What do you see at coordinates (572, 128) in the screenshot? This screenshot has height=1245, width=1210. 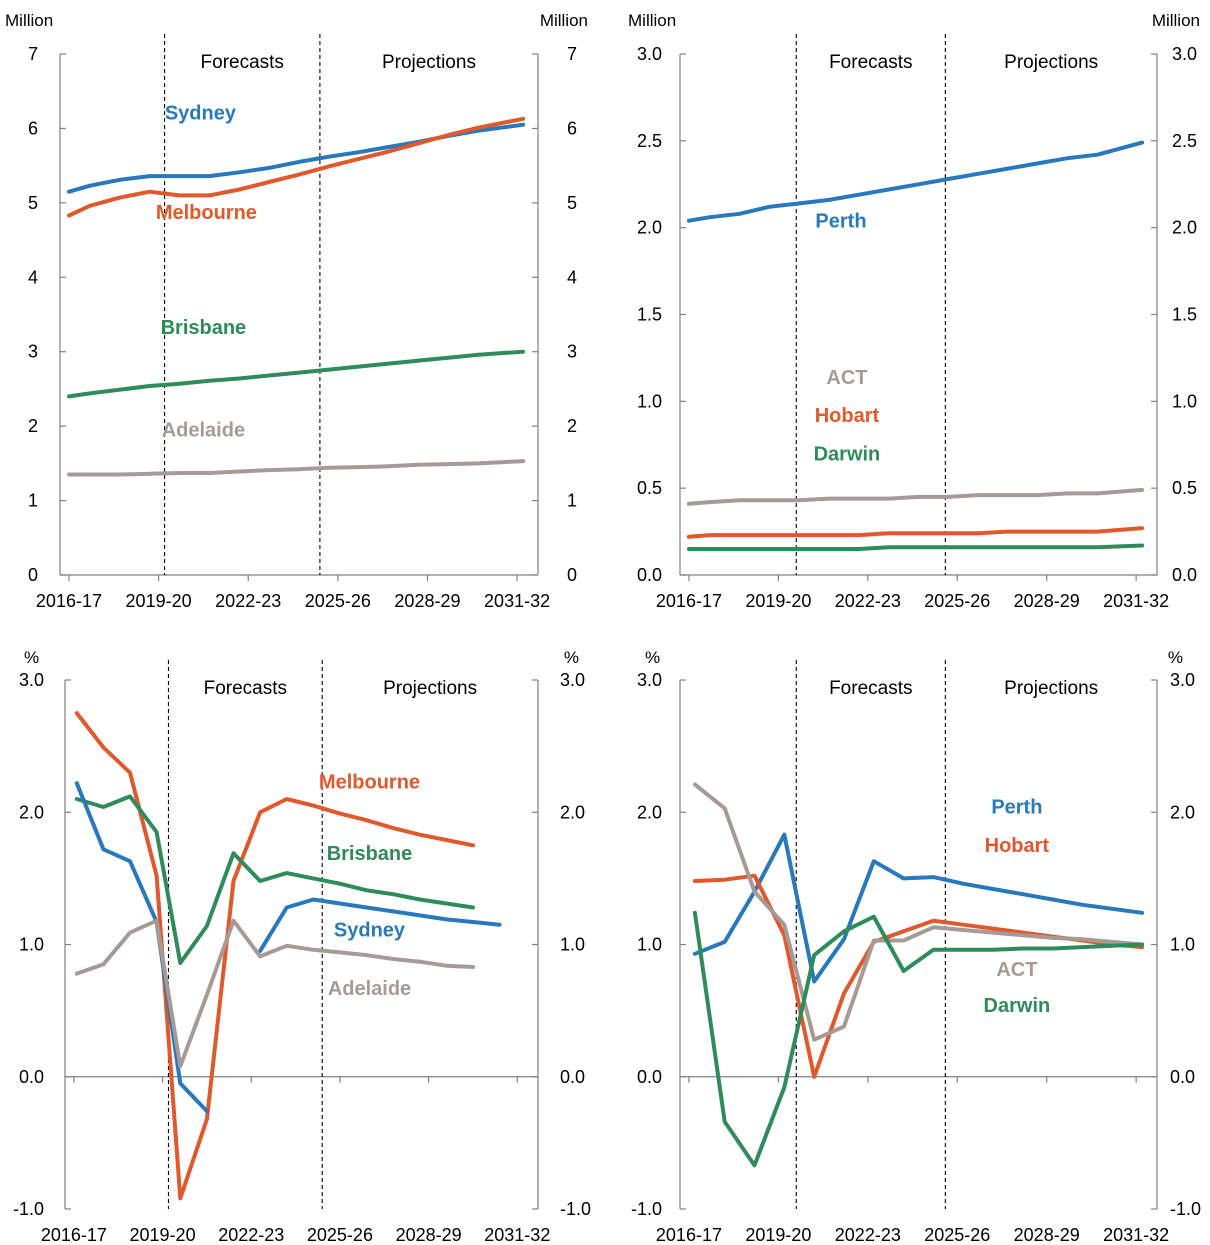 I see `right-y-tick-label: 6` at bounding box center [572, 128].